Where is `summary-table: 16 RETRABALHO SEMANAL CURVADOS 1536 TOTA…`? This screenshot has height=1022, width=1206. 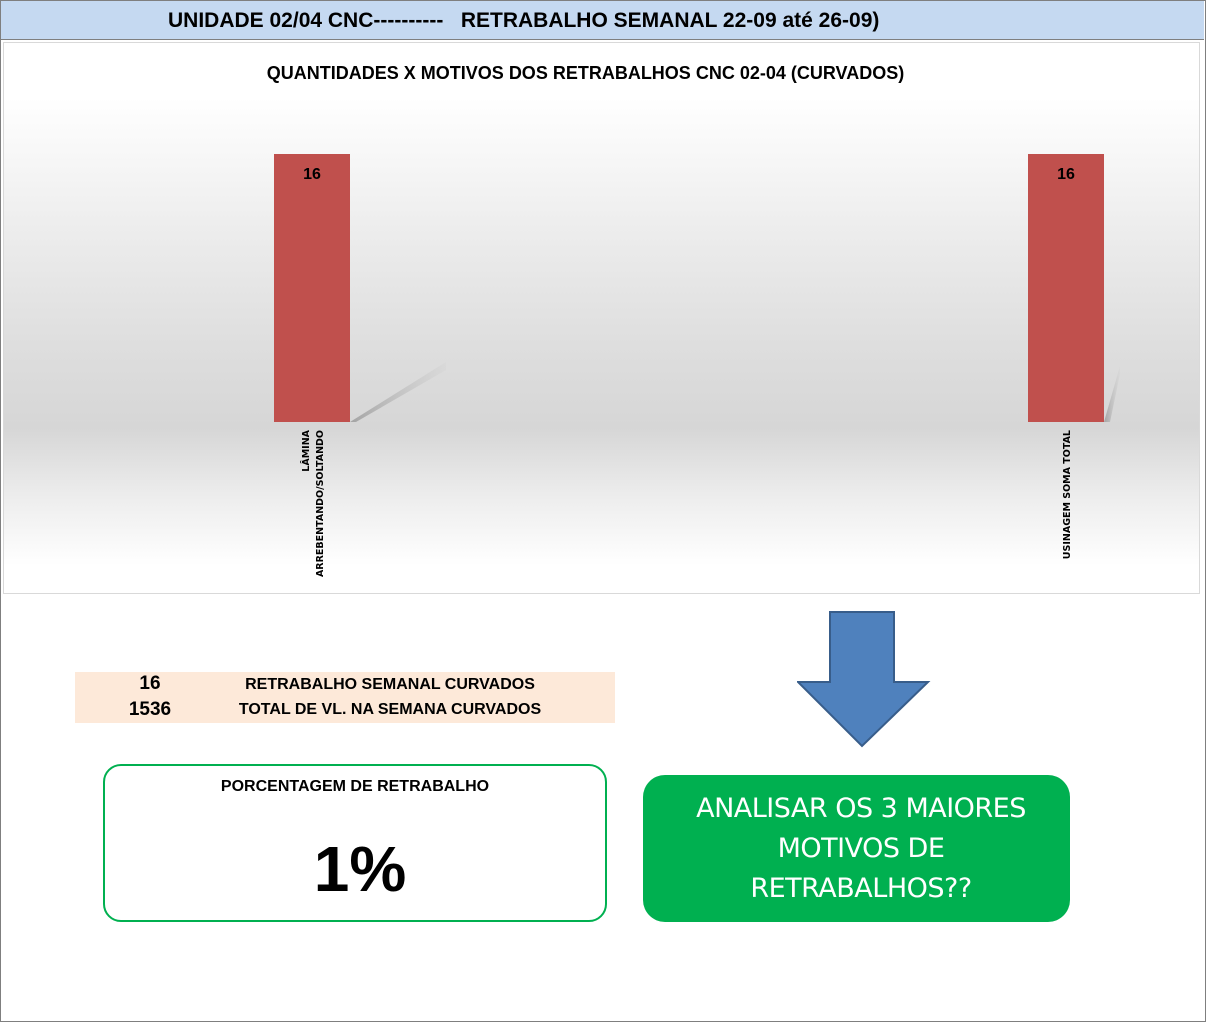
summary-table: 16 RETRABALHO SEMANAL CURVADOS 1536 TOTA… is located at coordinates (345, 697).